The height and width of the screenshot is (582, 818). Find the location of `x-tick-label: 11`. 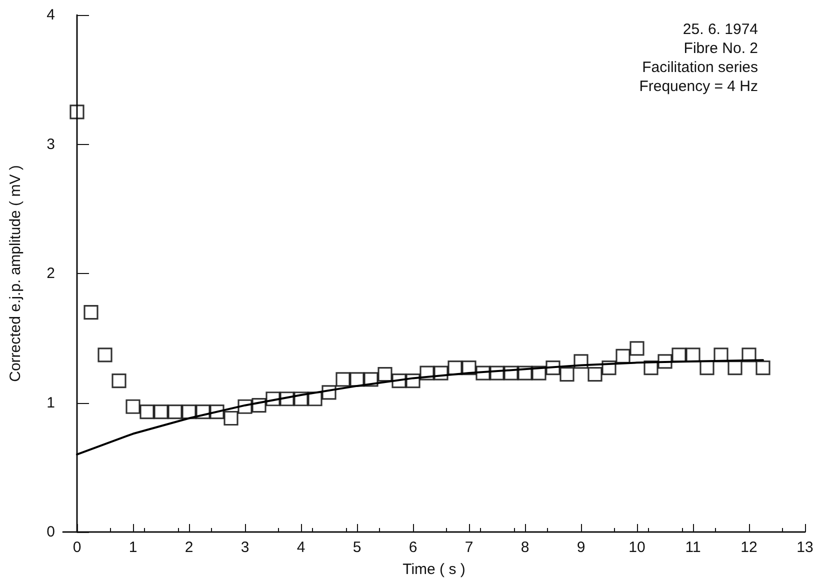

x-tick-label: 11 is located at coordinates (693, 547).